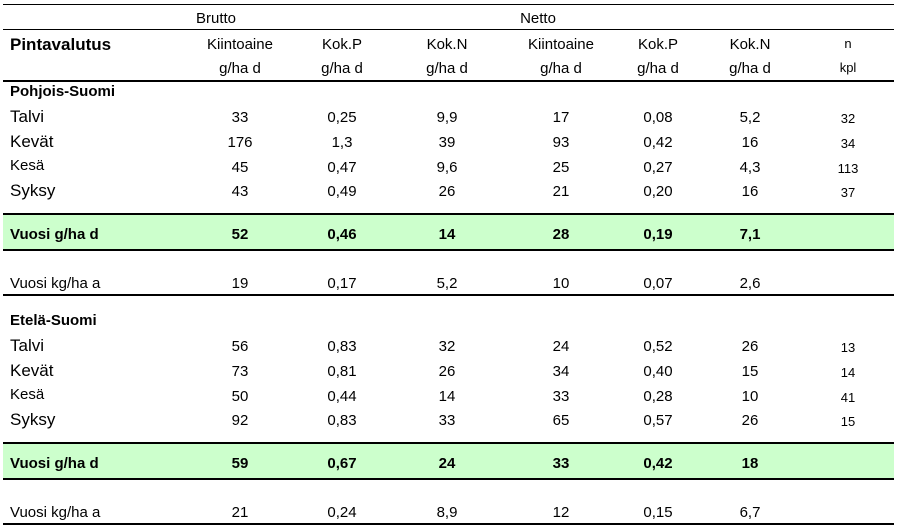  What do you see at coordinates (561, 512) in the screenshot?
I see `year-annual-value: 12` at bounding box center [561, 512].